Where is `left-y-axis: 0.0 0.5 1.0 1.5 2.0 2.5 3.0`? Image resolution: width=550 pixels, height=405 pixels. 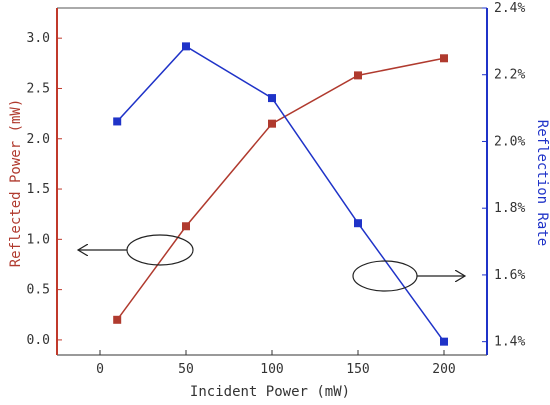 left-y-axis: 0.0 0.5 1.0 1.5 2.0 2.5 3.0 is located at coordinates (44, 189).